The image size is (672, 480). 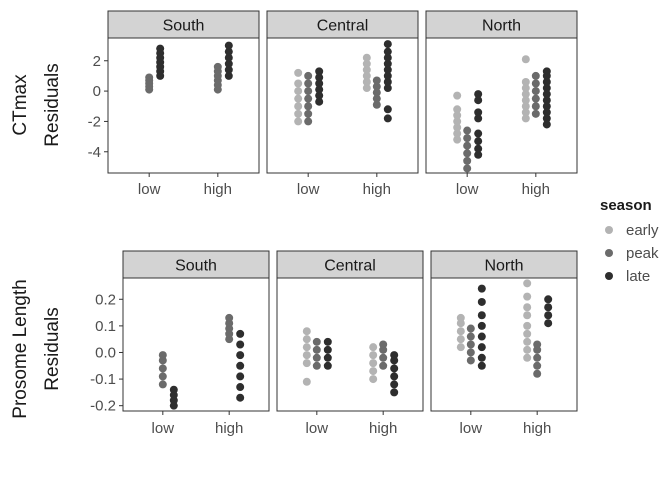 What do you see at coordinates (501, 26) in the screenshot?
I see `facet-label: North` at bounding box center [501, 26].